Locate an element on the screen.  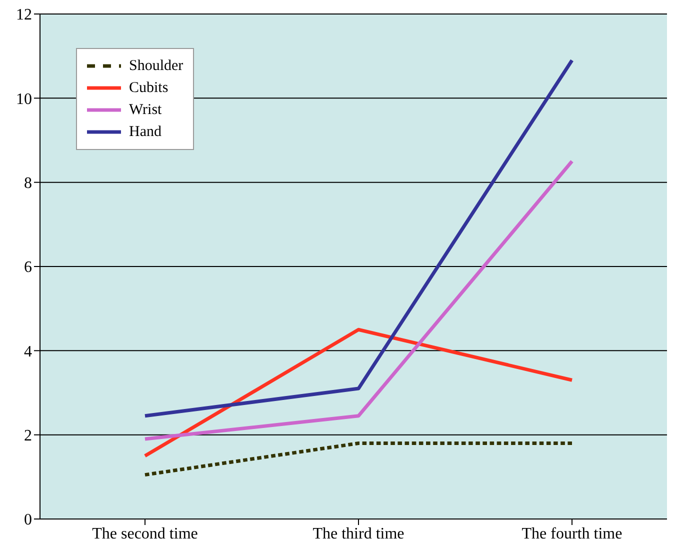
legend-label: Shoulder is located at coordinates (156, 66).